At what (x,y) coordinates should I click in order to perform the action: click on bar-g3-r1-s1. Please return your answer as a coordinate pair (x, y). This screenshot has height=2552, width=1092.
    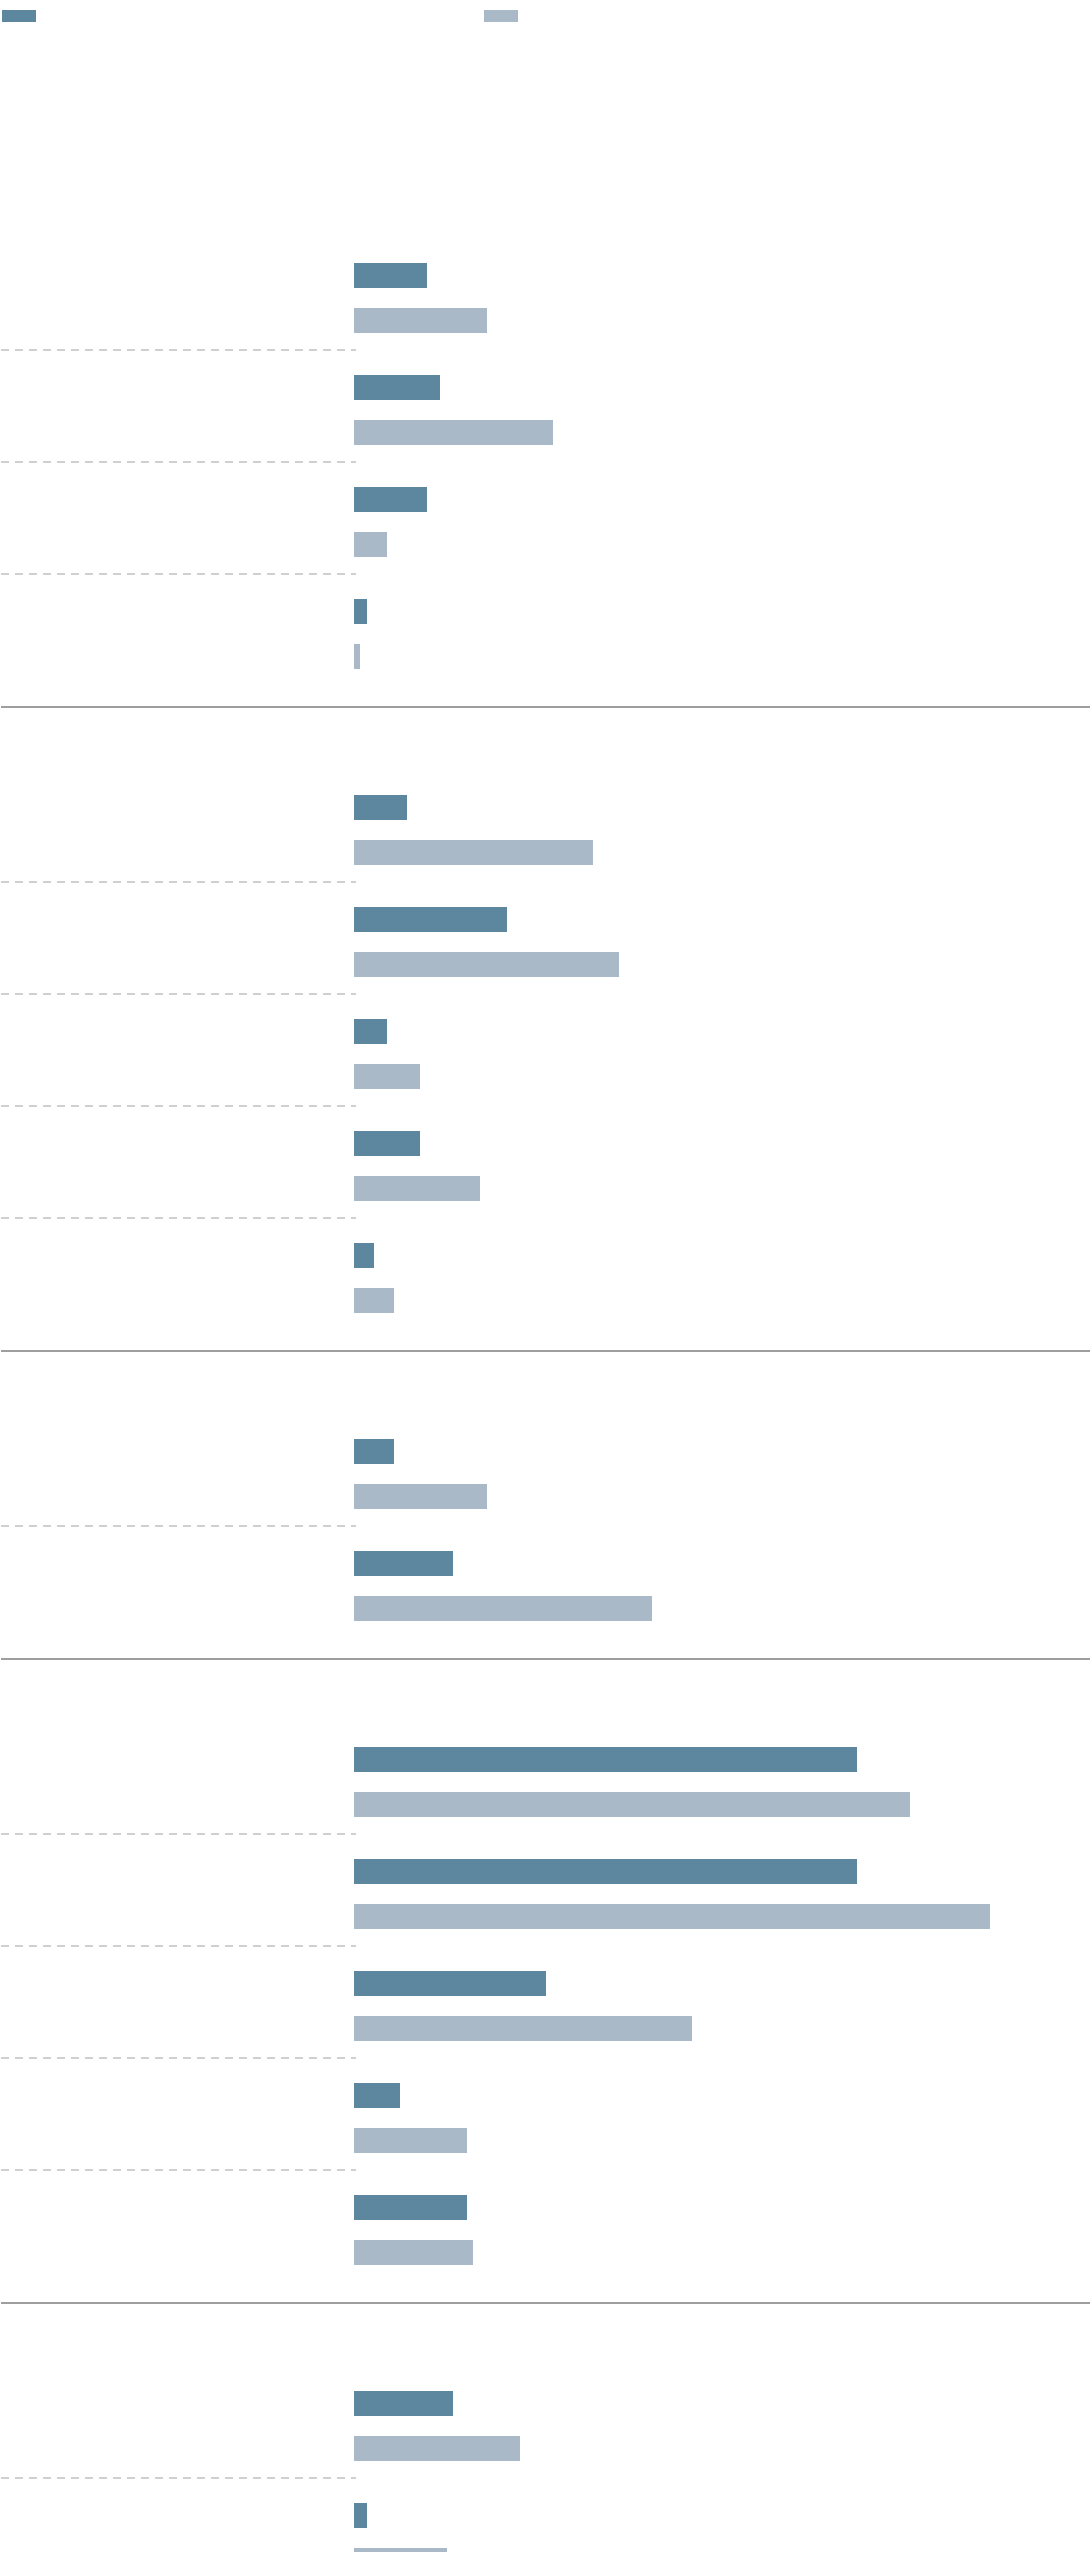
    Looking at the image, I should click on (374, 1451).